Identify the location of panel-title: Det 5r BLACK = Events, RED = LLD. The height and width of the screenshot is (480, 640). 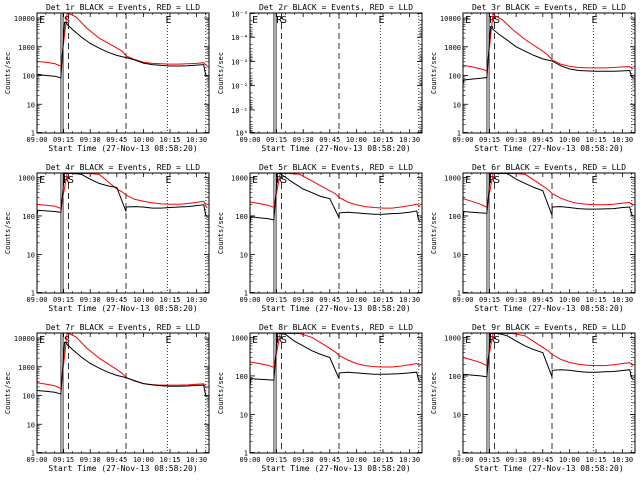
(336, 167).